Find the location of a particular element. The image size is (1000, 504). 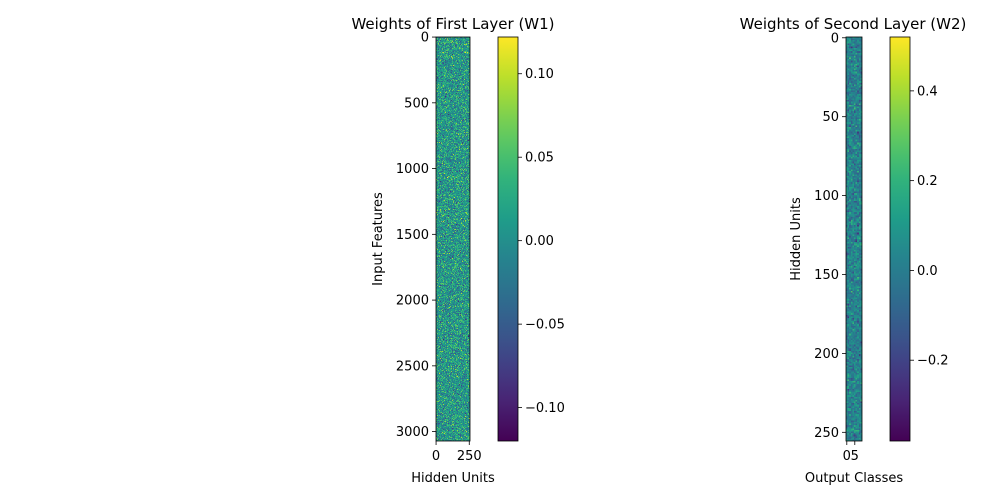

y-tick-label: 150 is located at coordinates (826, 275).